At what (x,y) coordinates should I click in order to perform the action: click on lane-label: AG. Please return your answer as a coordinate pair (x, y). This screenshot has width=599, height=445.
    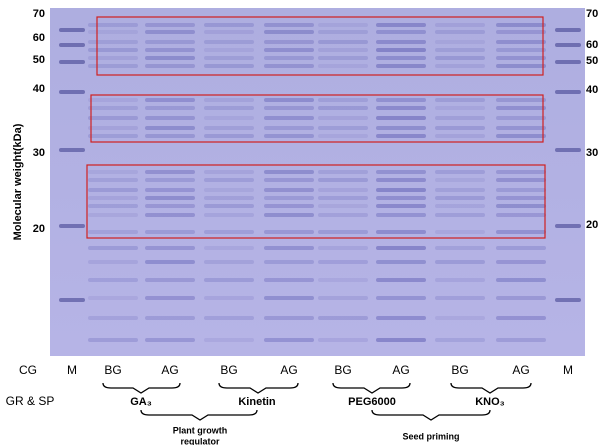
    Looking at the image, I should click on (400, 370).